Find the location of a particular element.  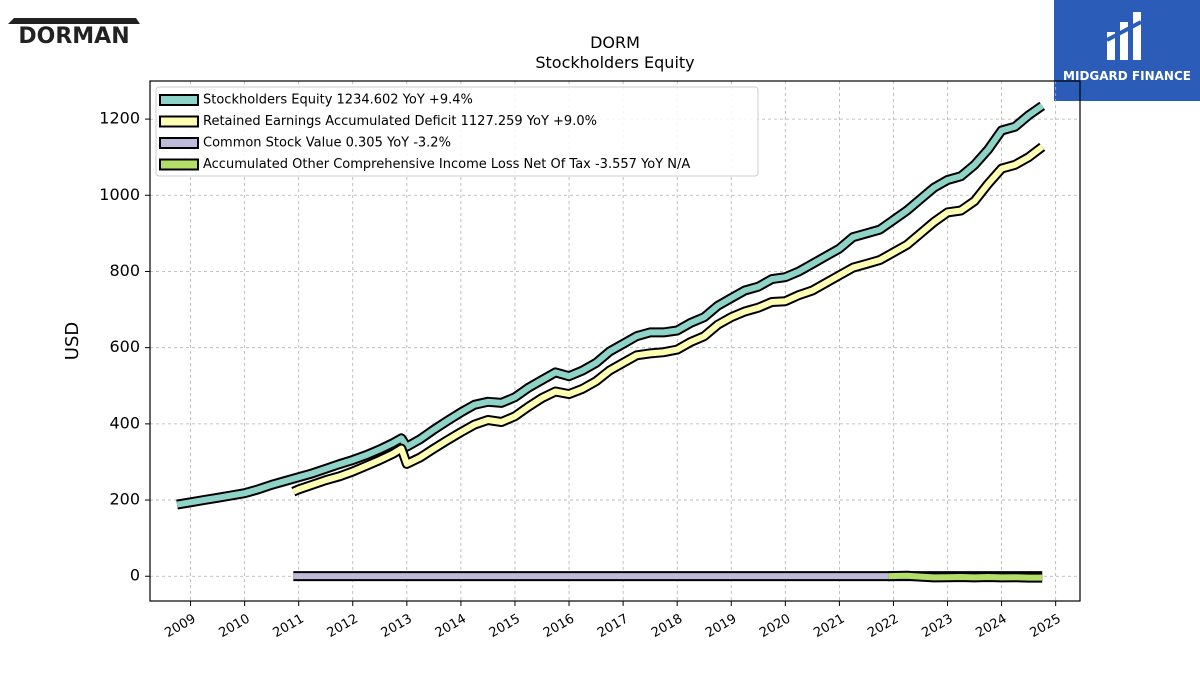

chart-title: DORM is located at coordinates (615, 42).